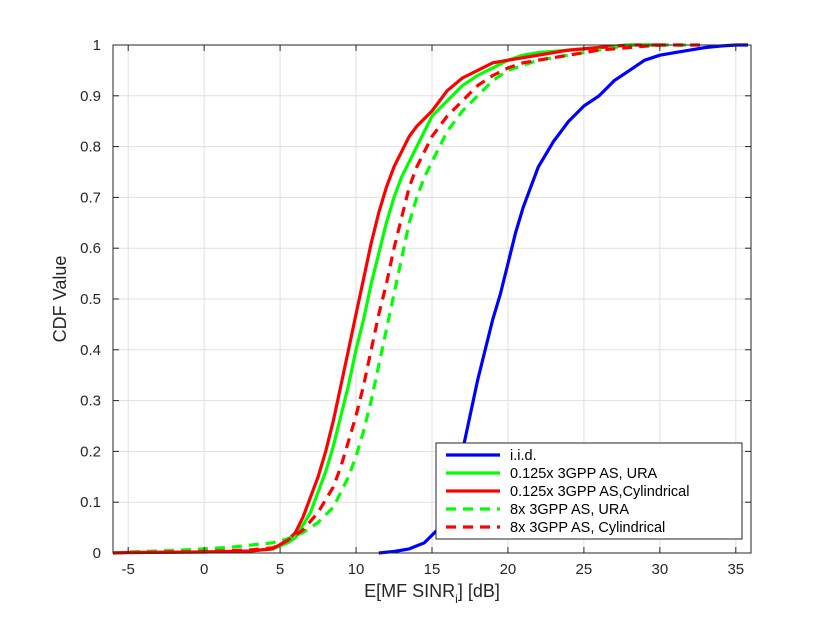 Image resolution: width=830 pixels, height=623 pixels. I want to click on x-tick-label: 30, so click(660, 569).